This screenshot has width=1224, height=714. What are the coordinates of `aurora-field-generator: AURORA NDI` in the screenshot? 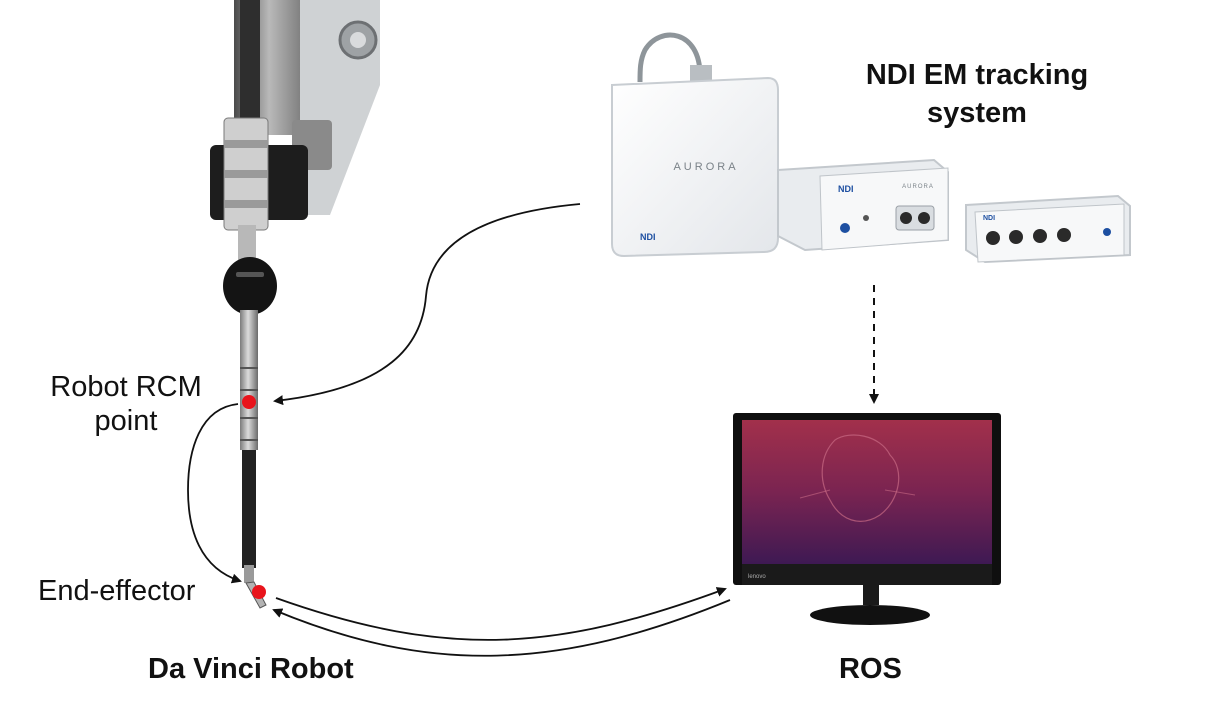 It's located at (695, 145).